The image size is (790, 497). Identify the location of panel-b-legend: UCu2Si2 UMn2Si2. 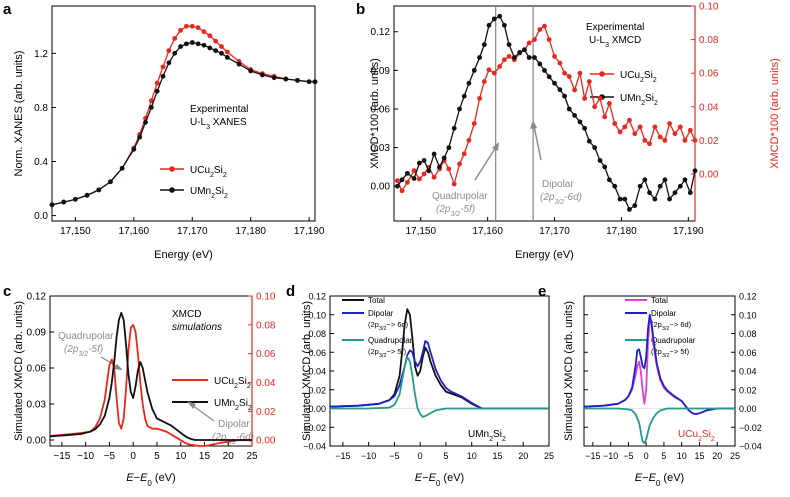
(624, 88).